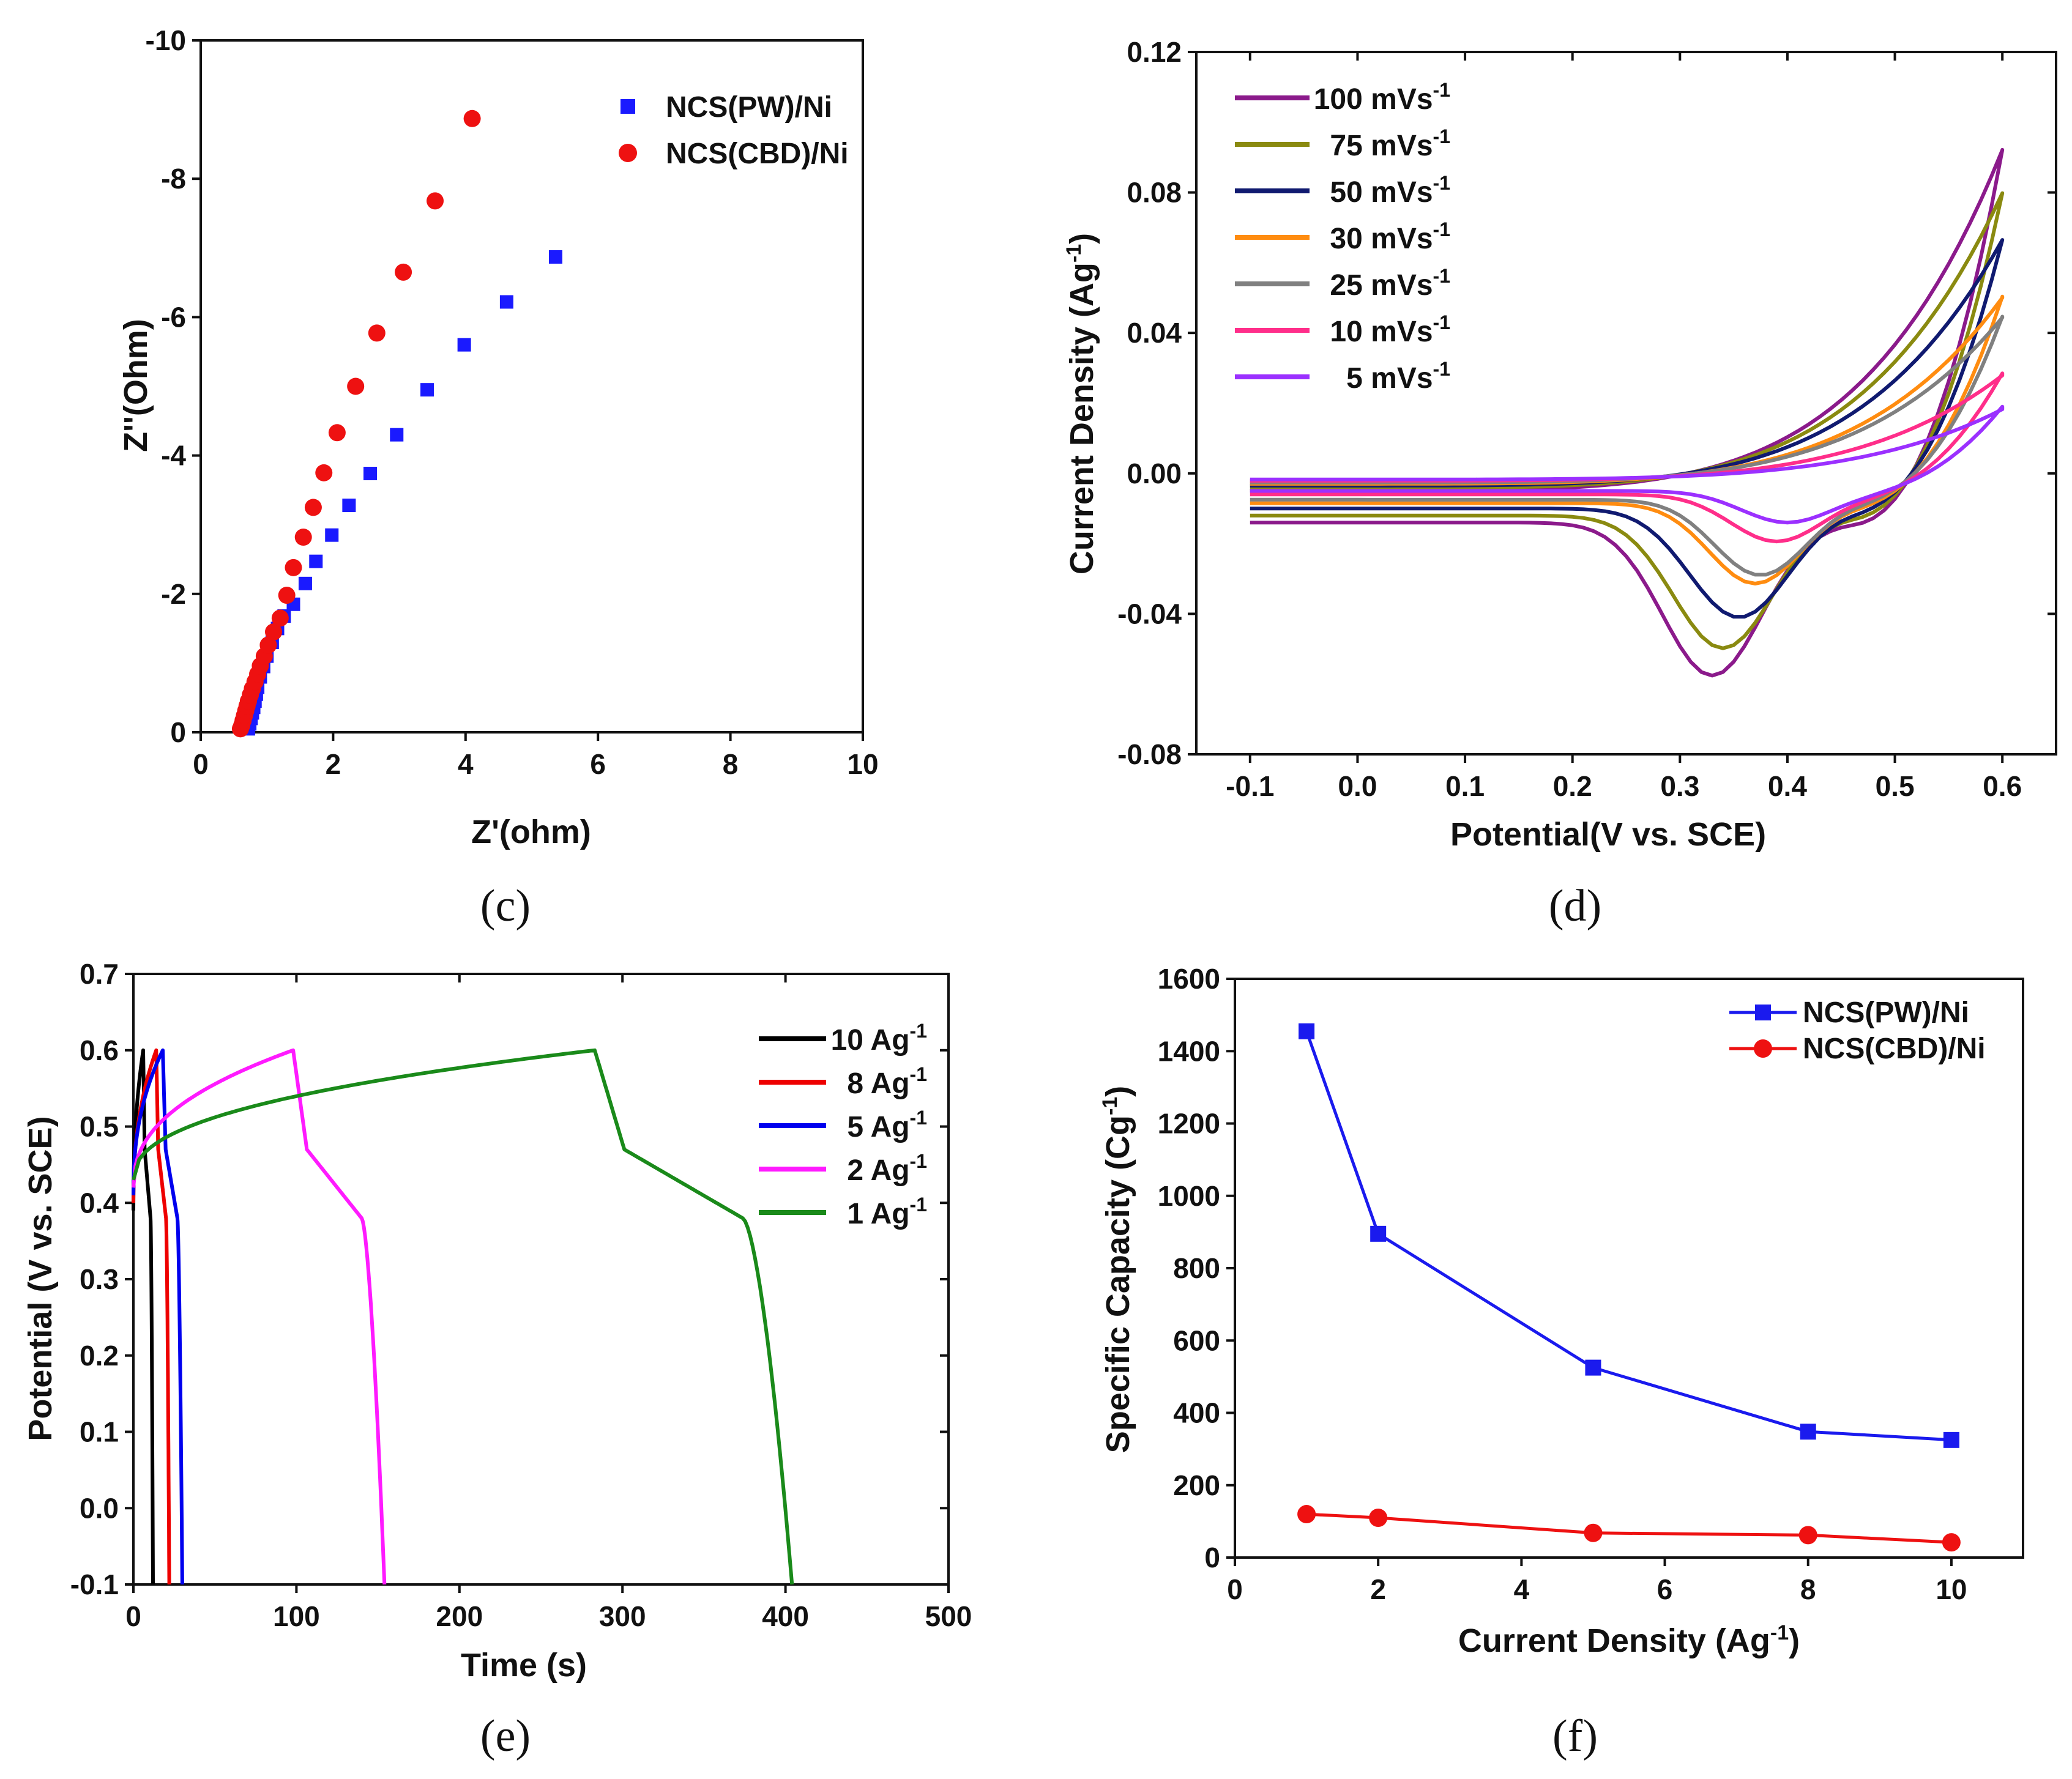 The height and width of the screenshot is (1779, 2072). Describe the element at coordinates (1382, 97) in the screenshot. I see `legend-label: 100 mVs-1` at that location.